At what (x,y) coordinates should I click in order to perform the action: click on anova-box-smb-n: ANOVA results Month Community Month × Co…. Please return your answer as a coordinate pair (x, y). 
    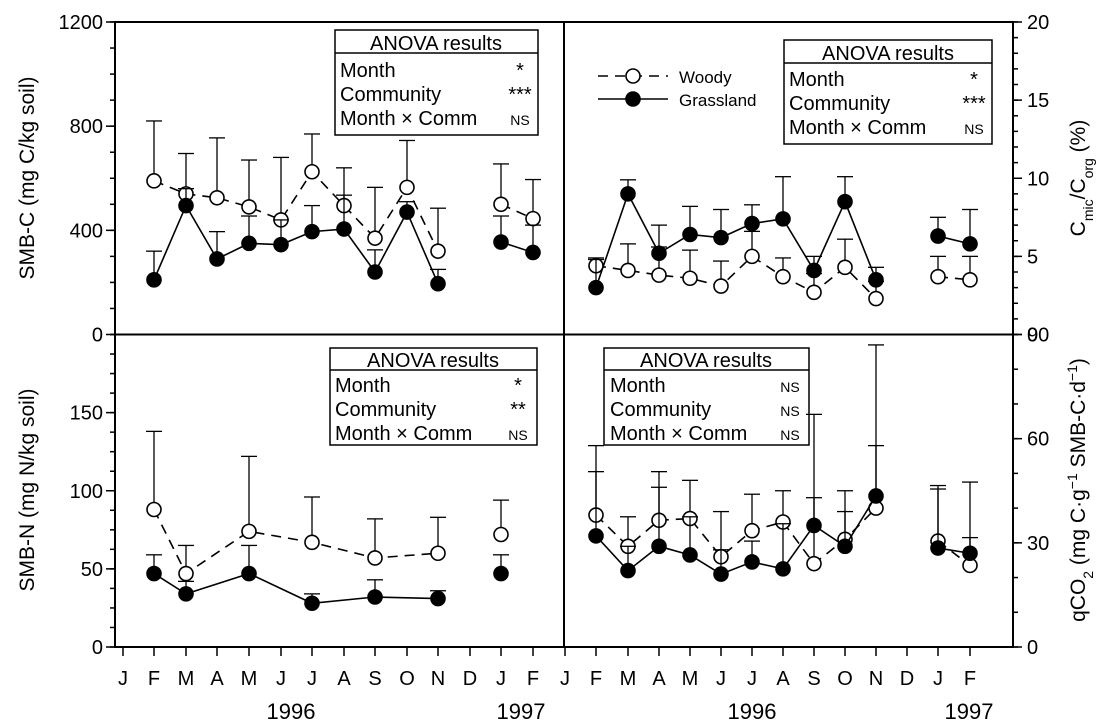
    Looking at the image, I should click on (433, 396).